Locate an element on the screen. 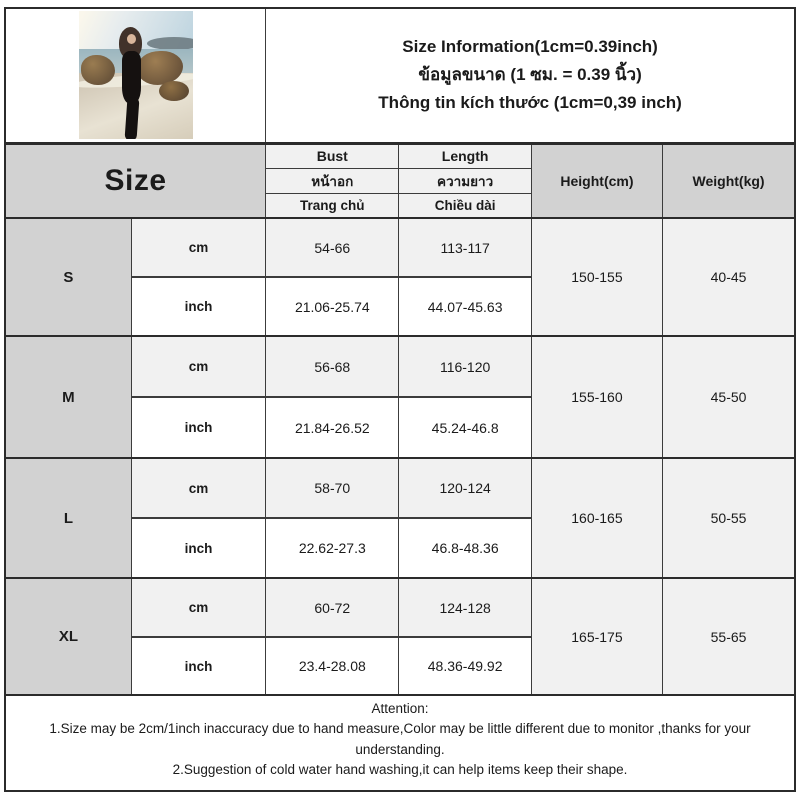 The height and width of the screenshot is (800, 800). photo-model-dress is located at coordinates (131, 77).